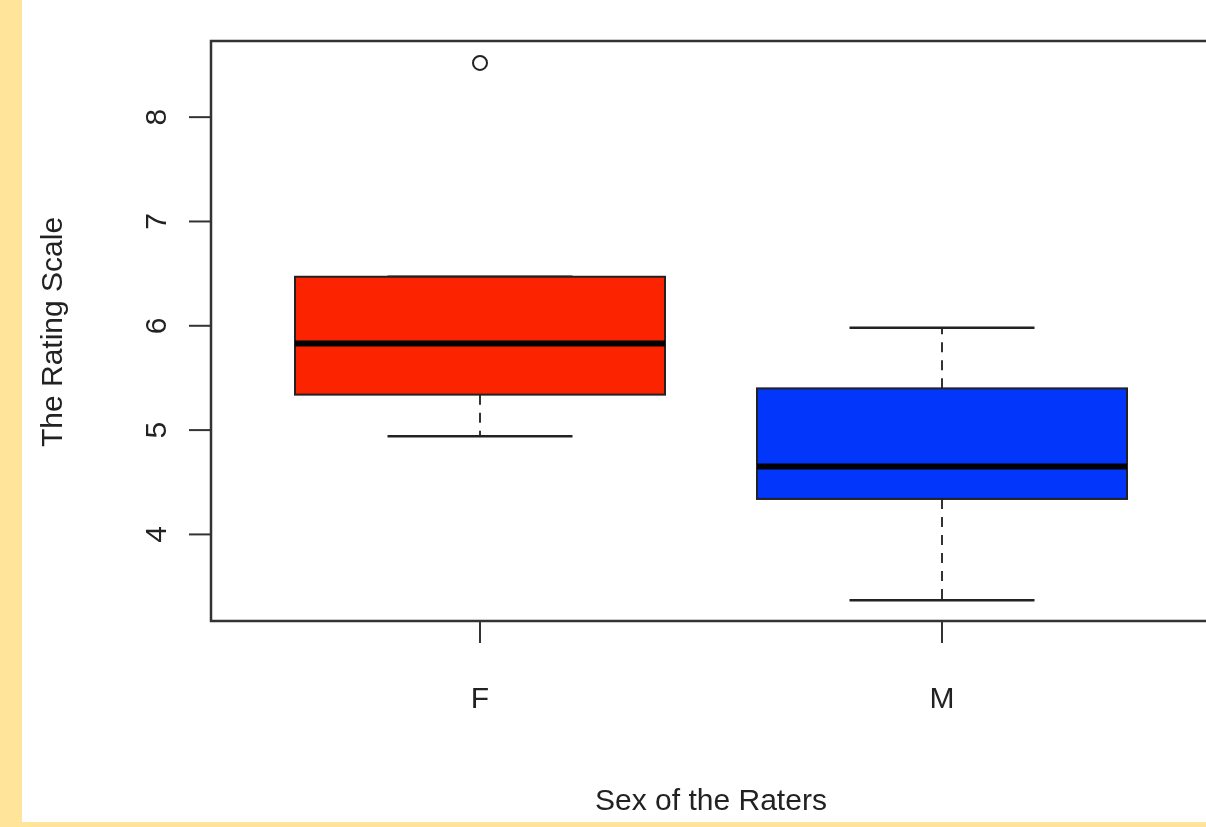  What do you see at coordinates (155, 430) in the screenshot?
I see `y-tick-label: 5` at bounding box center [155, 430].